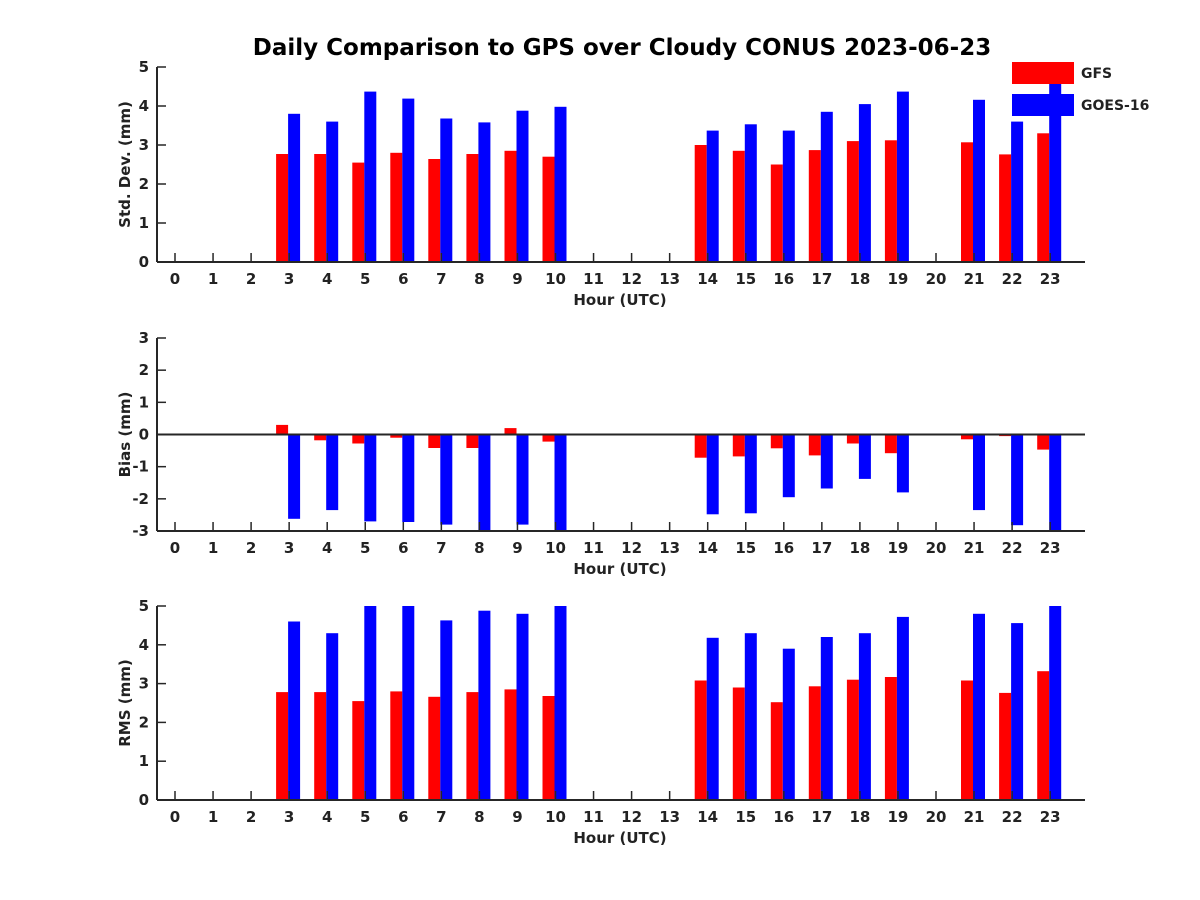 The width and height of the screenshot is (1200, 900). What do you see at coordinates (365, 279) in the screenshot?
I see `x-tick-label: 5` at bounding box center [365, 279].